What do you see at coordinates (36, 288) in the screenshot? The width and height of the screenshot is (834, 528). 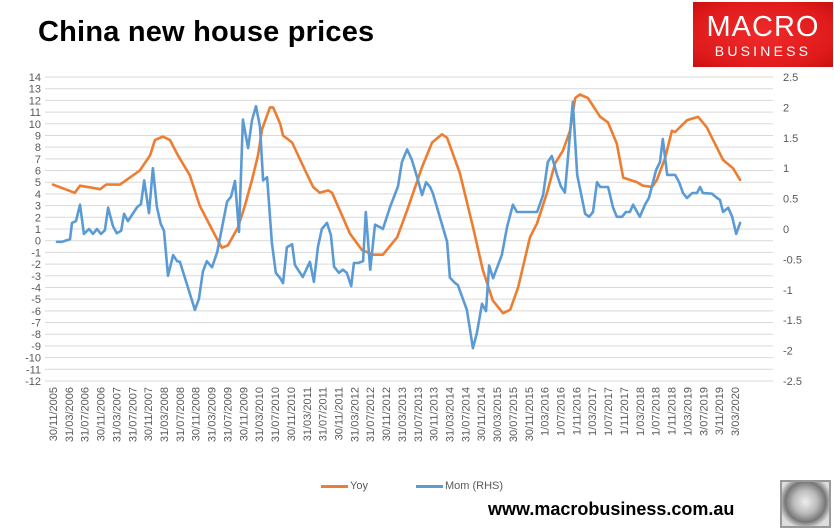 I see `left-tick-label: -4` at bounding box center [36, 288].